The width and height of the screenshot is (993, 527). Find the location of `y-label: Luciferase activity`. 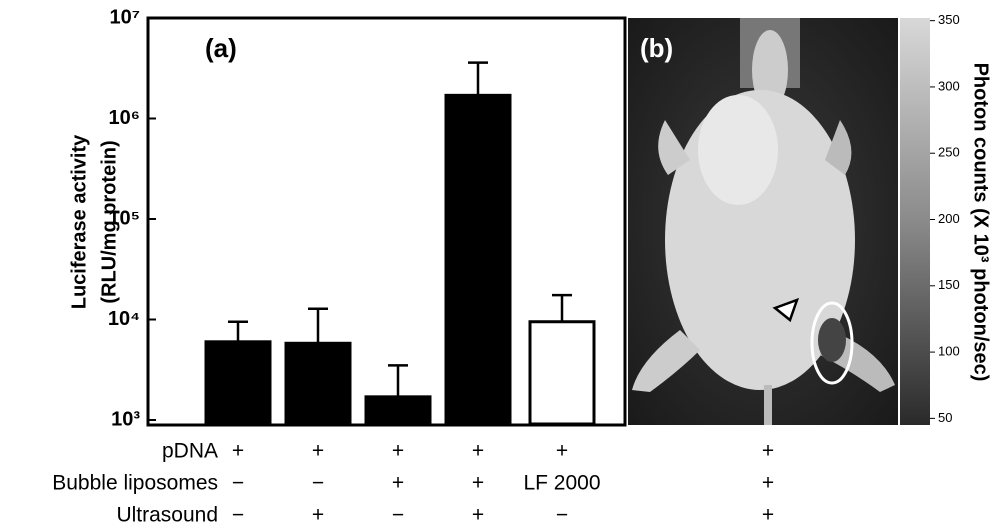

y-label: Luciferase activity is located at coordinates (79, 221).